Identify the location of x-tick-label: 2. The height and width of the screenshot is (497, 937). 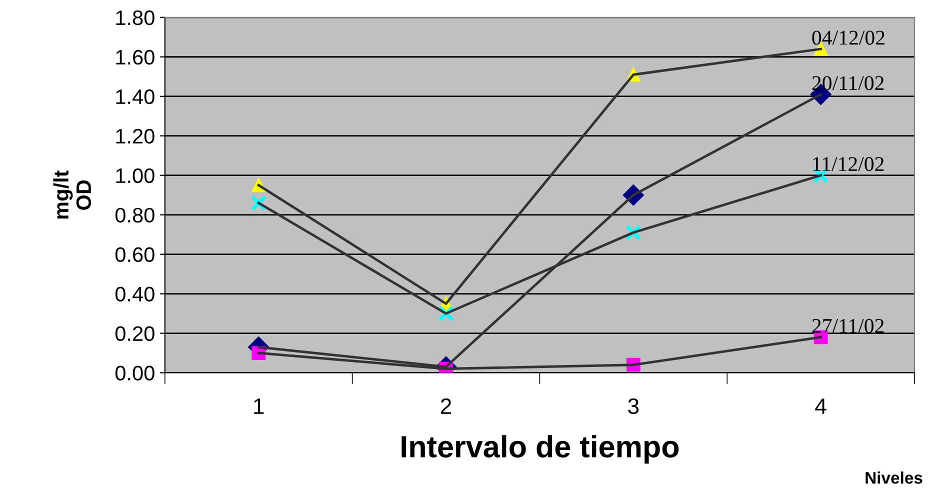
(446, 406).